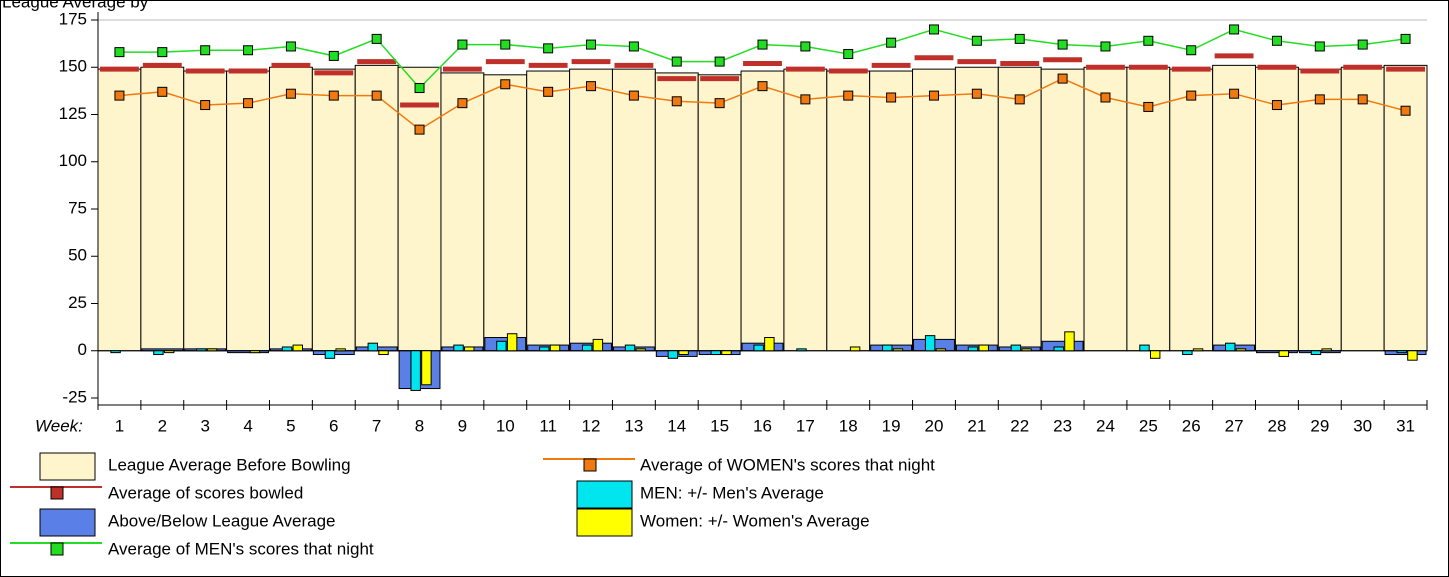 This screenshot has width=1449, height=577. Describe the element at coordinates (419, 425) in the screenshot. I see `x-tick-label: 8` at that location.